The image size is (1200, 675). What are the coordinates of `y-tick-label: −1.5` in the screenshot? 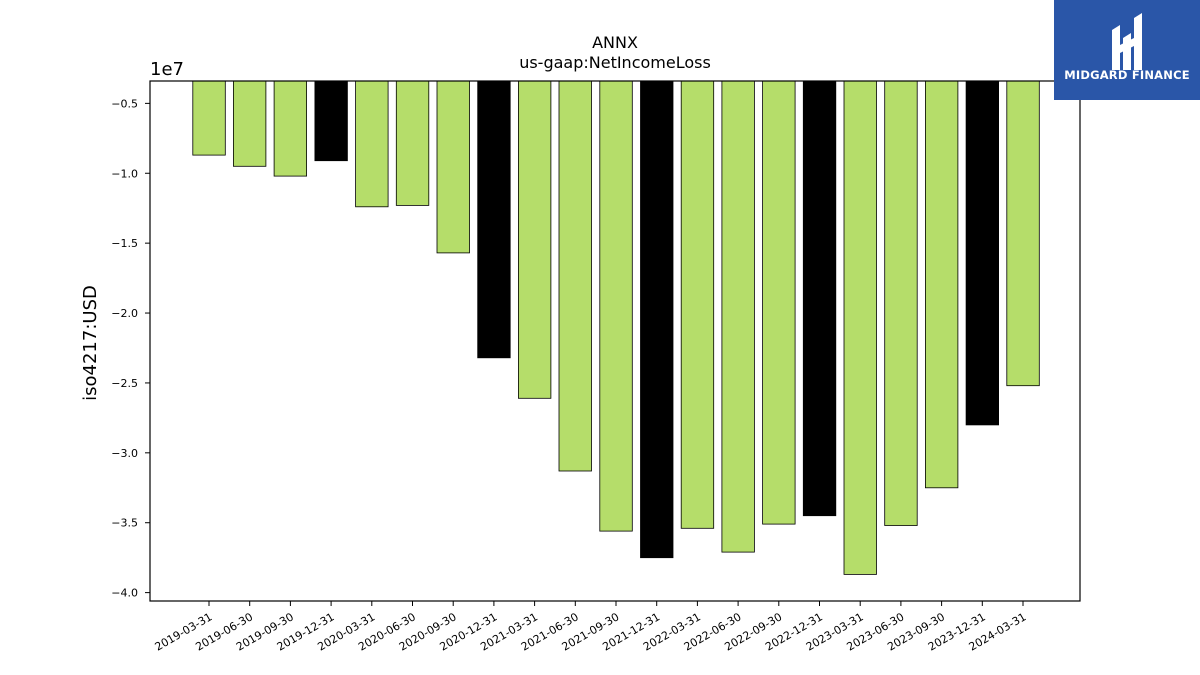 It's located at (124, 243).